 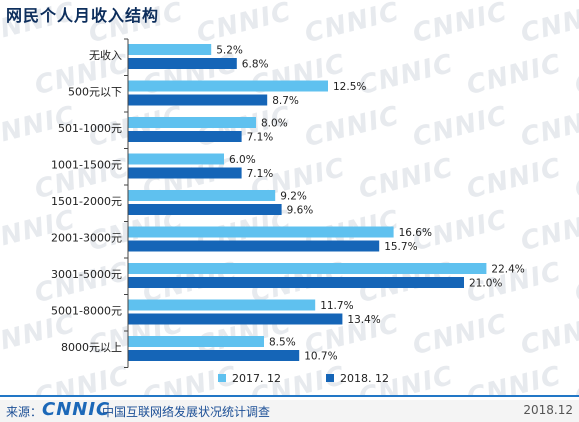 What do you see at coordinates (282, 343) in the screenshot?
I see `data-label: 8.5%` at bounding box center [282, 343].